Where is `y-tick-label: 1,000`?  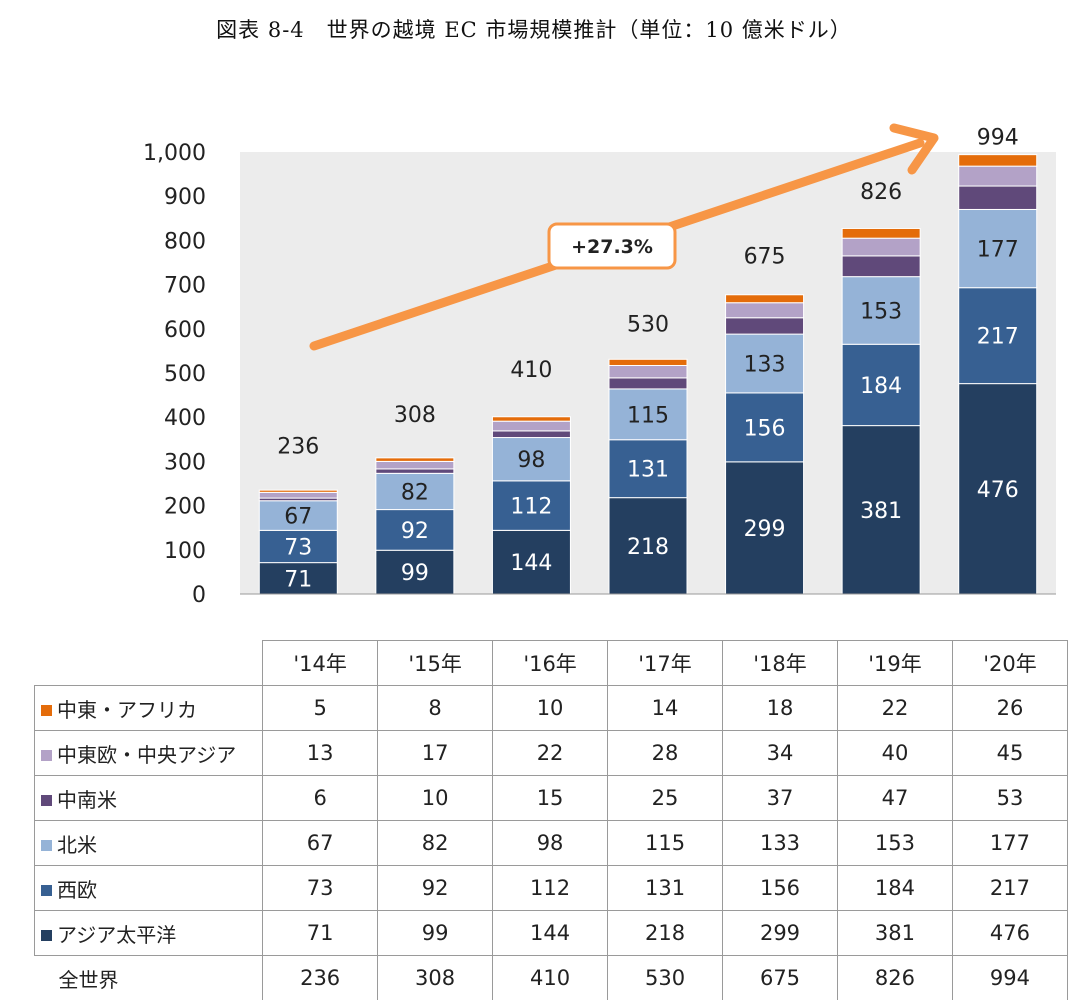
y-tick-label: 1,000 is located at coordinates (174, 153).